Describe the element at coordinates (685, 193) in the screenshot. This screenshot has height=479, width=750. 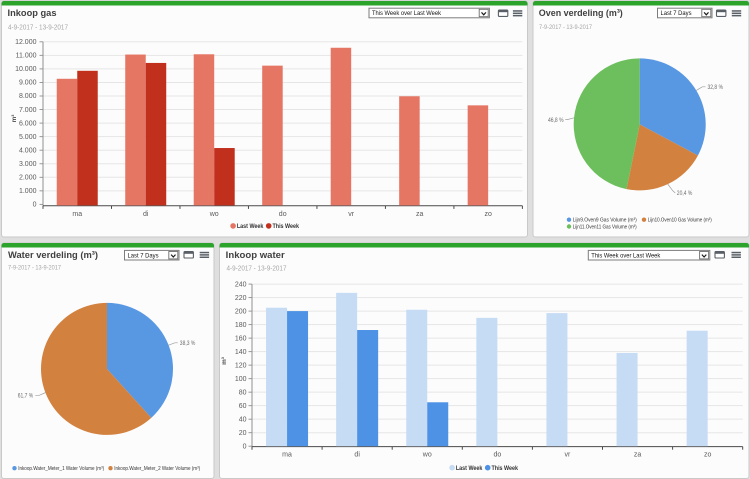
I see `svg-text: 20,4 %` at that location.